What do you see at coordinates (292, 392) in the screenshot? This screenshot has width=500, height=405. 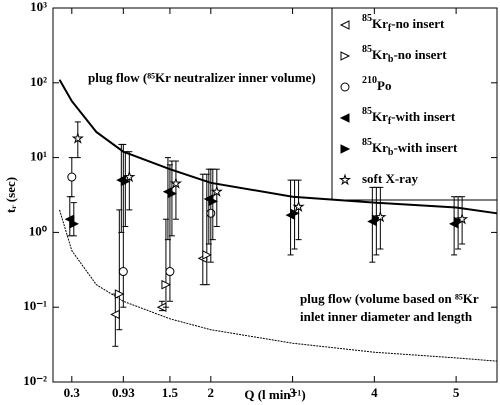 I see `x-tick-label: 3` at bounding box center [292, 392].